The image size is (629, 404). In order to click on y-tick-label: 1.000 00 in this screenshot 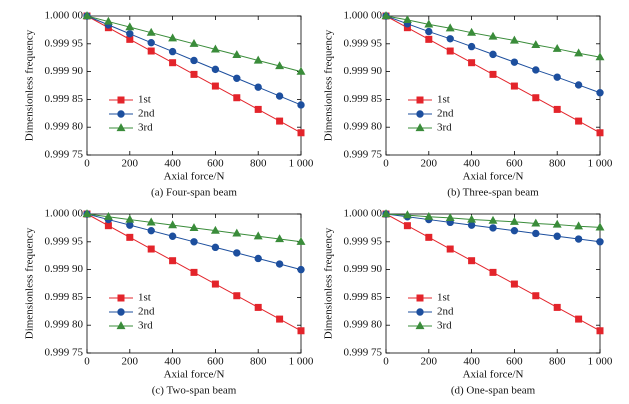, I will do `click(363, 16)`.